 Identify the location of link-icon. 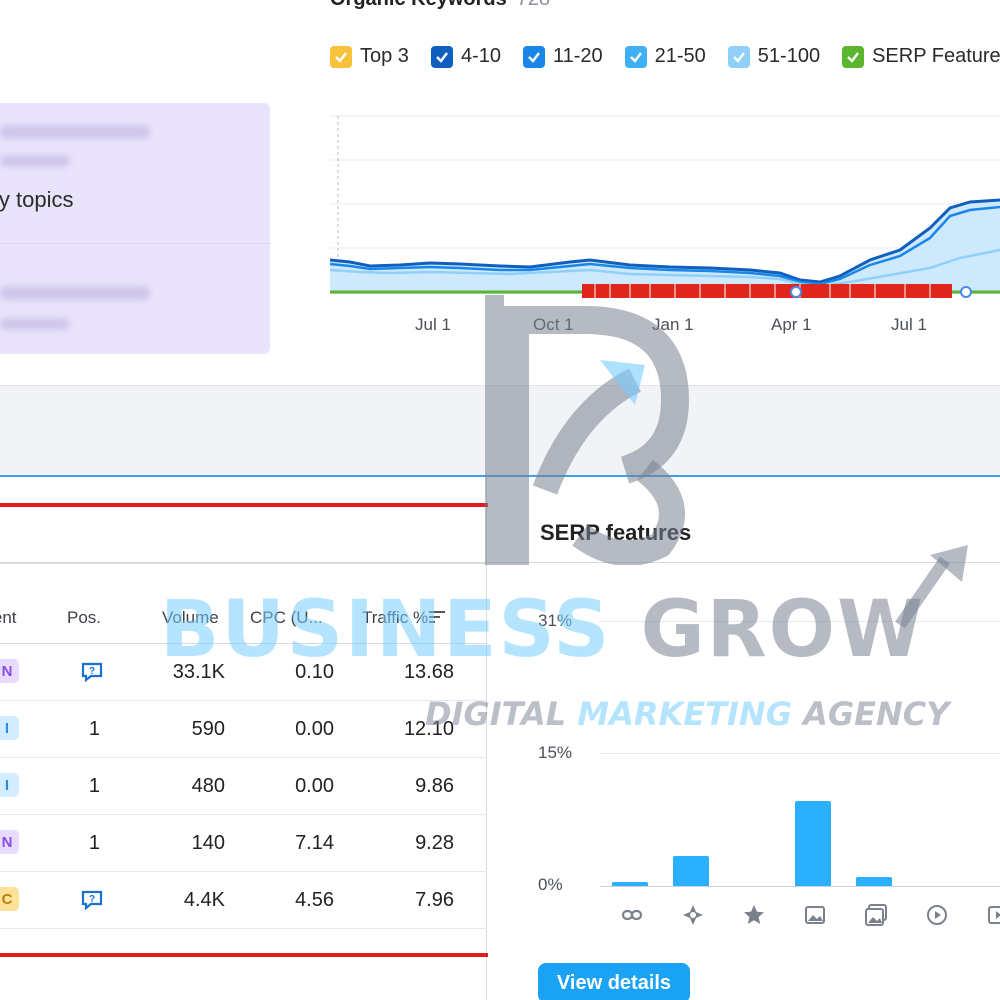
(632, 915).